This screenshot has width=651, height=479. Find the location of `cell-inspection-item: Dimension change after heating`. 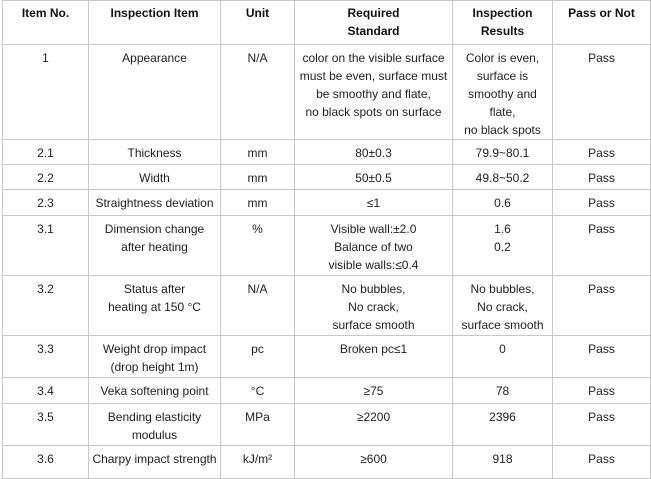

cell-inspection-item: Dimension change after heating is located at coordinates (154, 245).